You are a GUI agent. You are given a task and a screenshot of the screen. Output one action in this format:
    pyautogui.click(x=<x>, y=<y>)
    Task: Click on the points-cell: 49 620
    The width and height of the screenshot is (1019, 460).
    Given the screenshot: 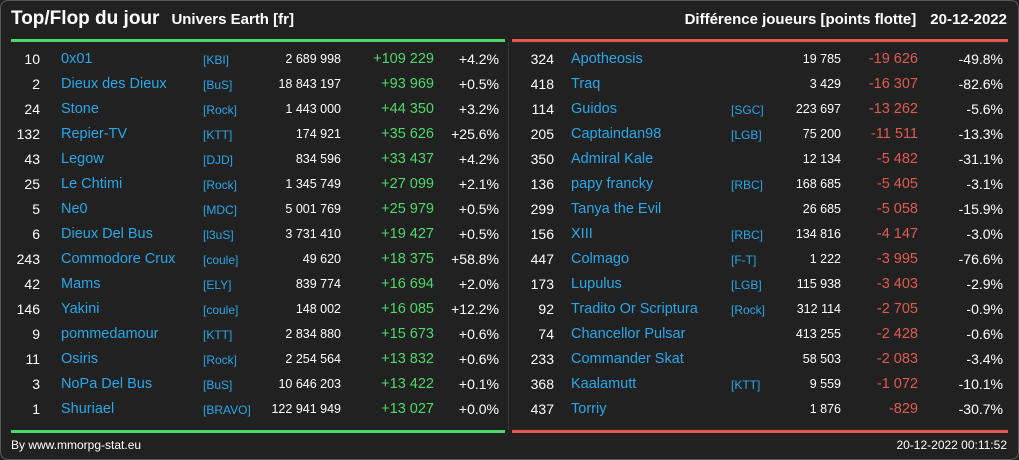 What is the action you would take?
    pyautogui.click(x=321, y=259)
    